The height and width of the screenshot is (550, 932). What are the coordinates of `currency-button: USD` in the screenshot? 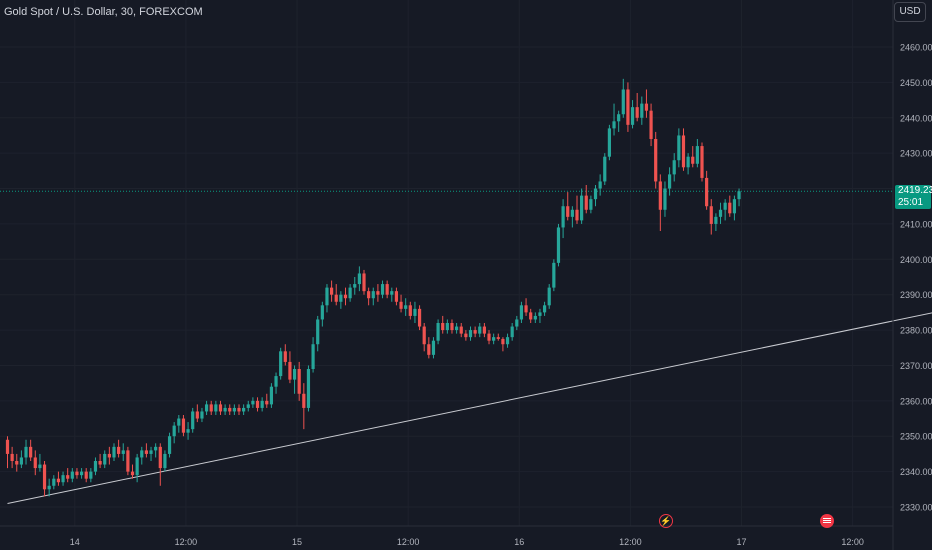 It's located at (910, 12).